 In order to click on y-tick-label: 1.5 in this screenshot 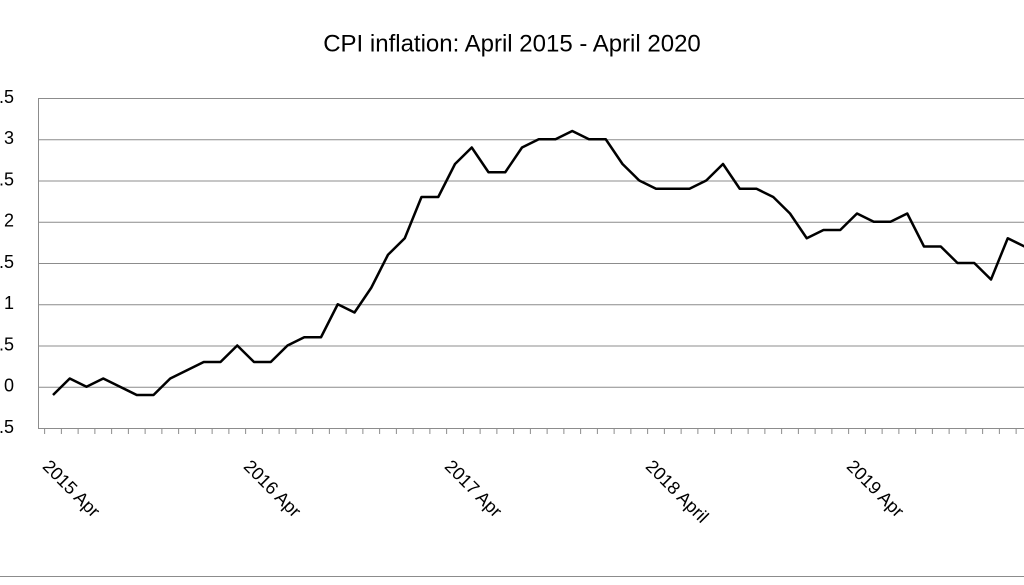, I will do `click(7, 262)`.